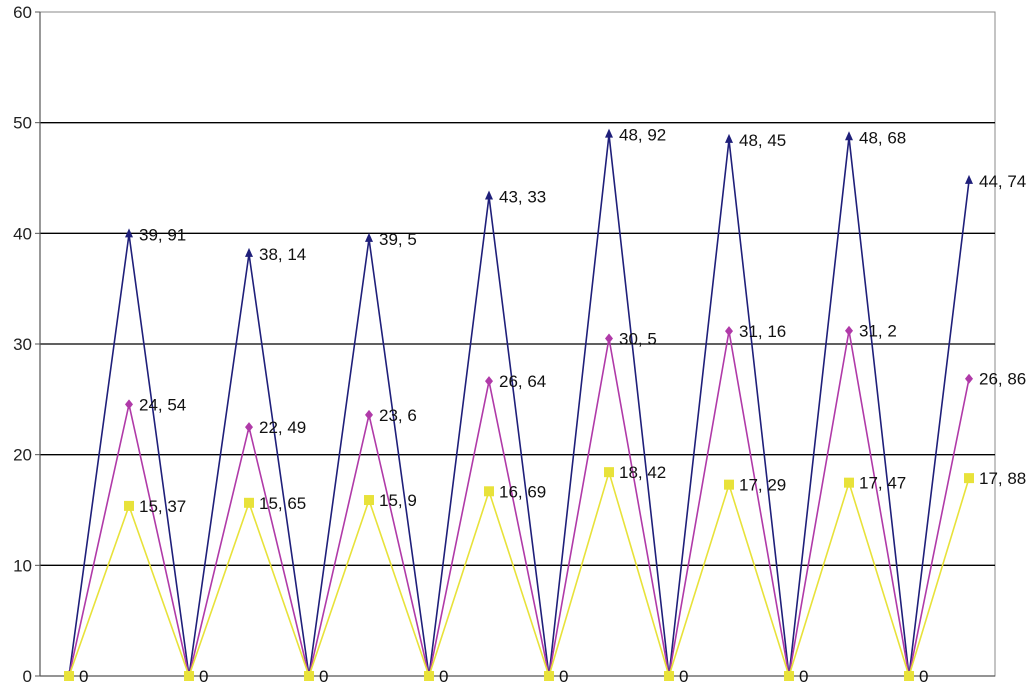  I want to click on data-label: 48, 68, so click(882, 137).